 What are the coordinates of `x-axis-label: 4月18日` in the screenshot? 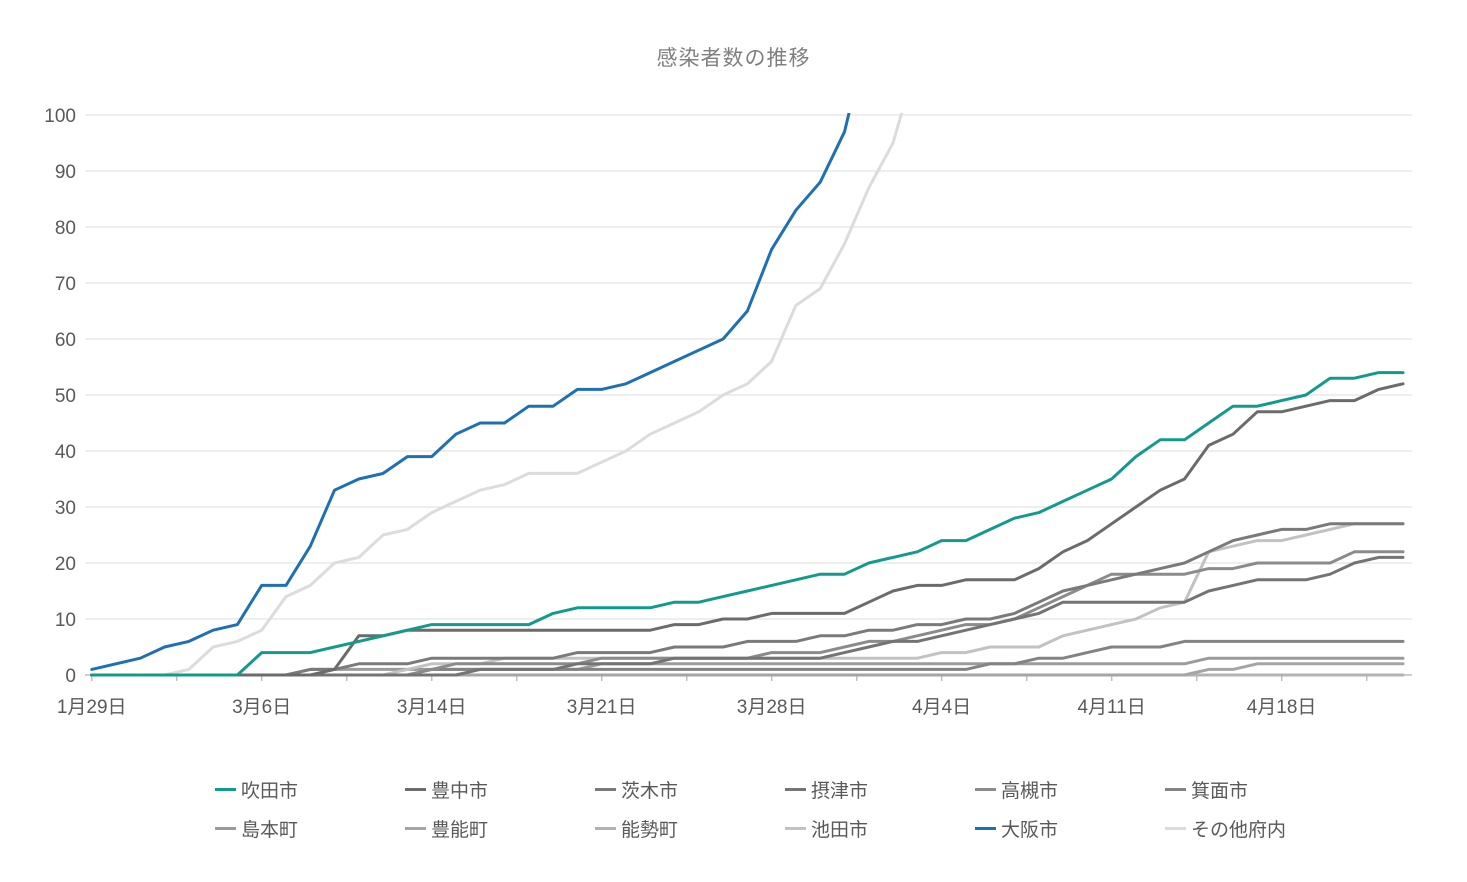 It's located at (1282, 707).